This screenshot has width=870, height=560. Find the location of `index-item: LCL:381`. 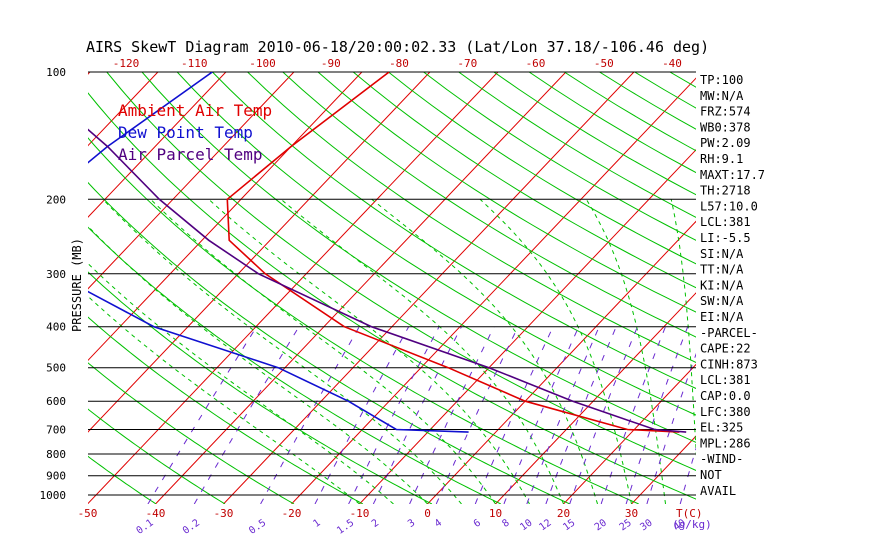

index-item: LCL:381 is located at coordinates (725, 380).